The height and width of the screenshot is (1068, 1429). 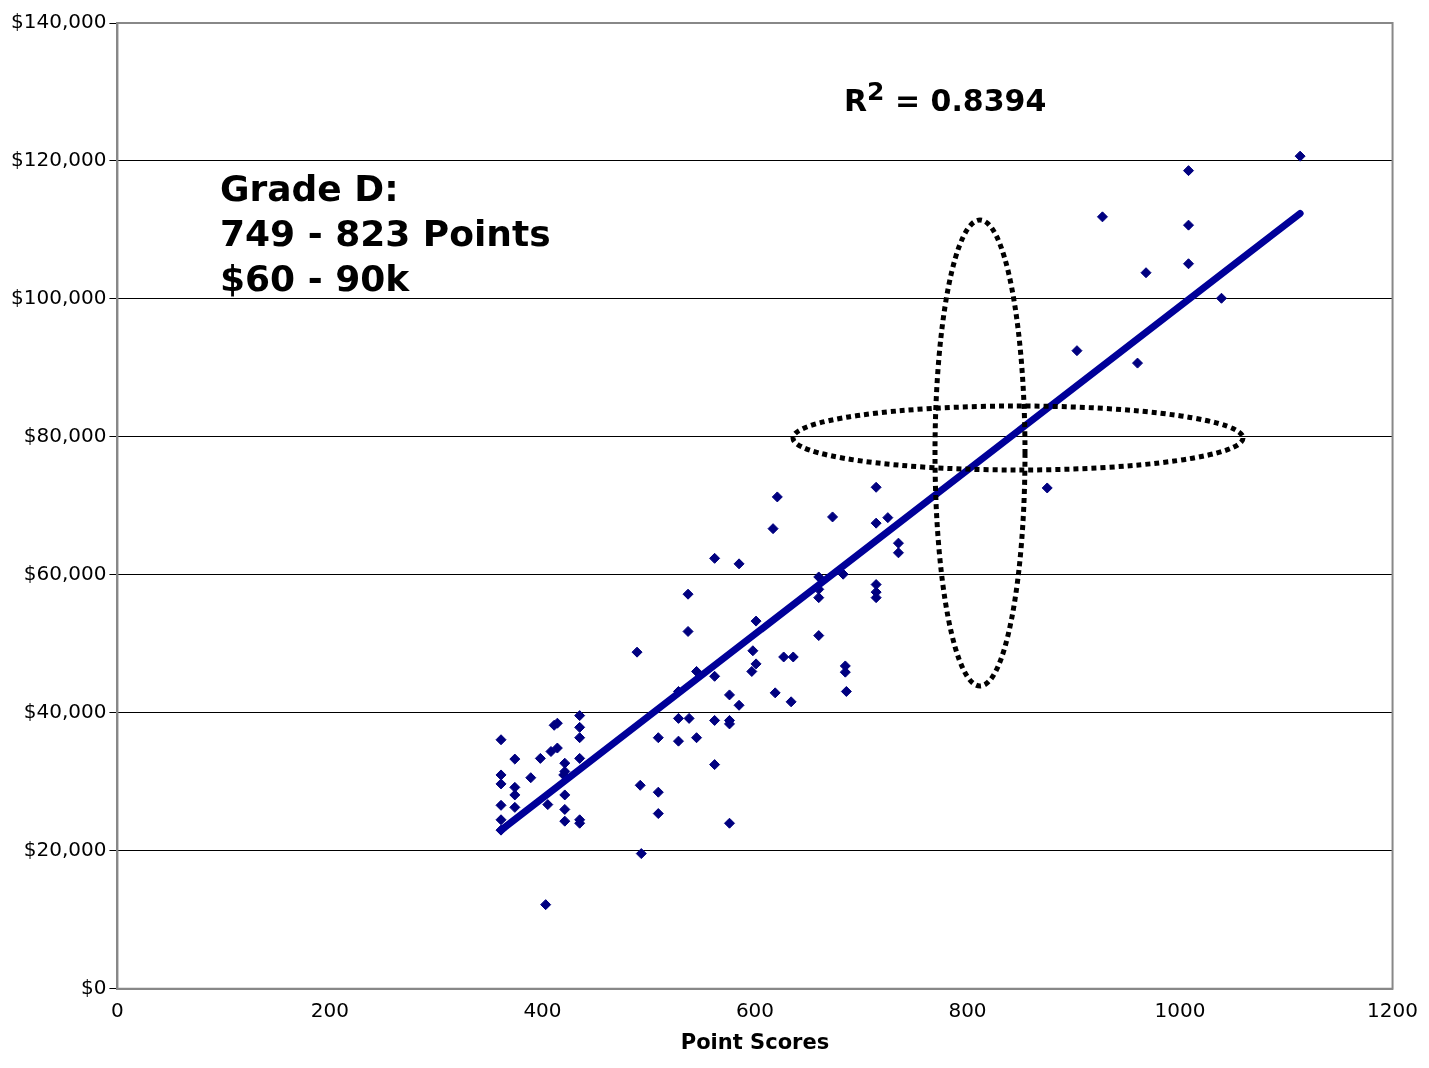 I want to click on y-tick-label: $0, so click(x=93, y=987).